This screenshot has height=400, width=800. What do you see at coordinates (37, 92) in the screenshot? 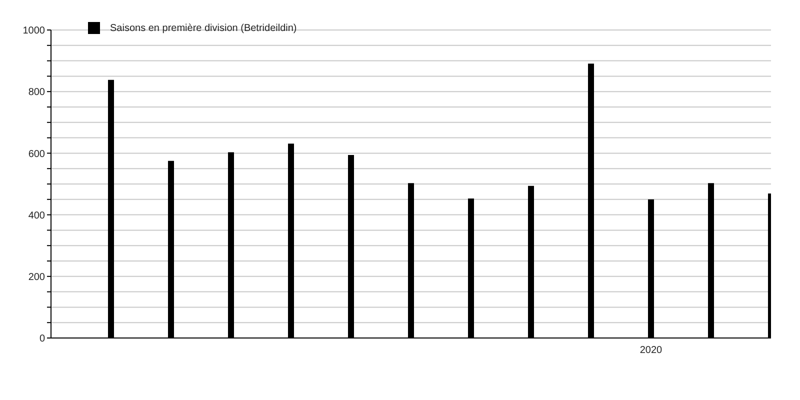
I see `y-tick-label: 800` at bounding box center [37, 92].